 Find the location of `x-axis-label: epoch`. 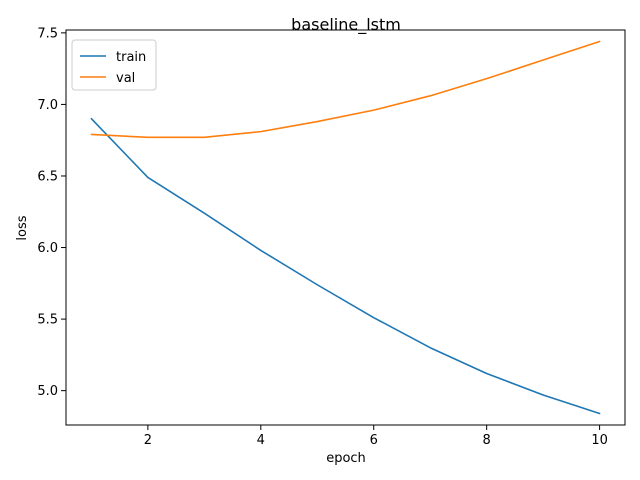

x-axis-label: epoch is located at coordinates (346, 458).